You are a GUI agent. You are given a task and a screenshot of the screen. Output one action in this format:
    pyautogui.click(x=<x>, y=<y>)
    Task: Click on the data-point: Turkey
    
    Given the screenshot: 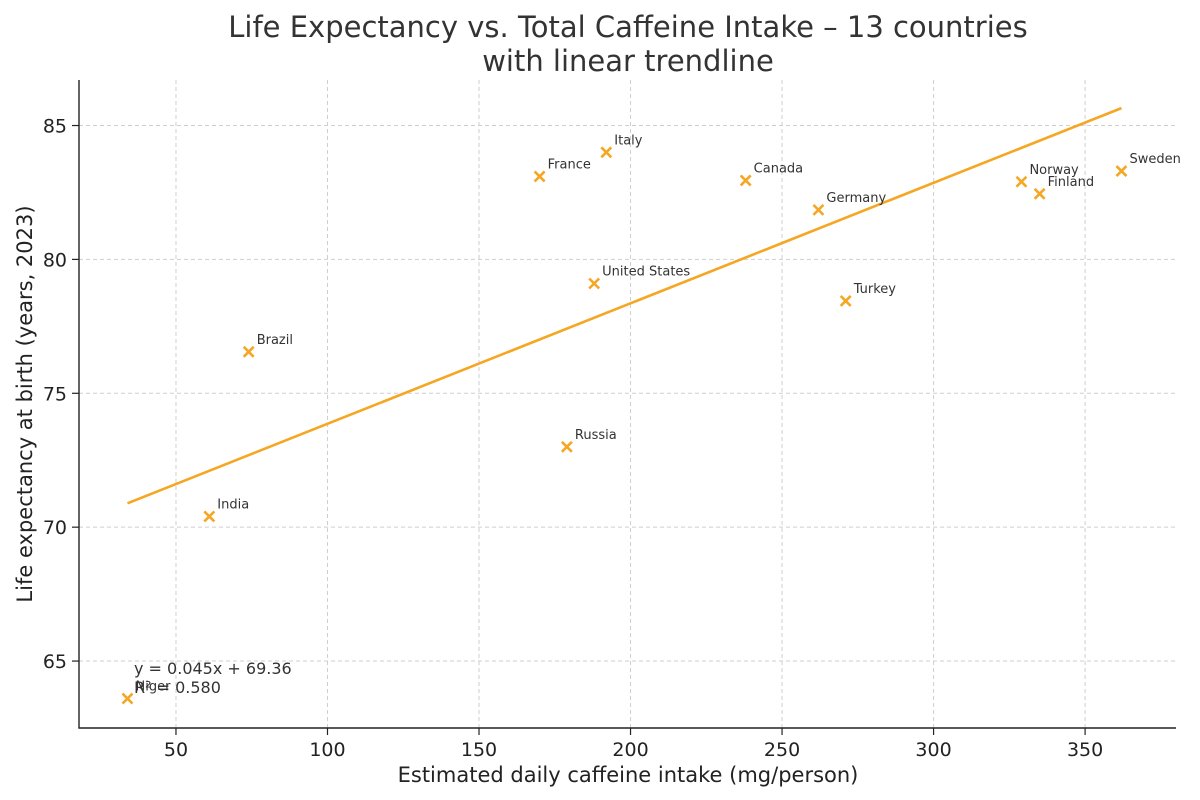 What is the action you would take?
    pyautogui.click(x=868, y=294)
    